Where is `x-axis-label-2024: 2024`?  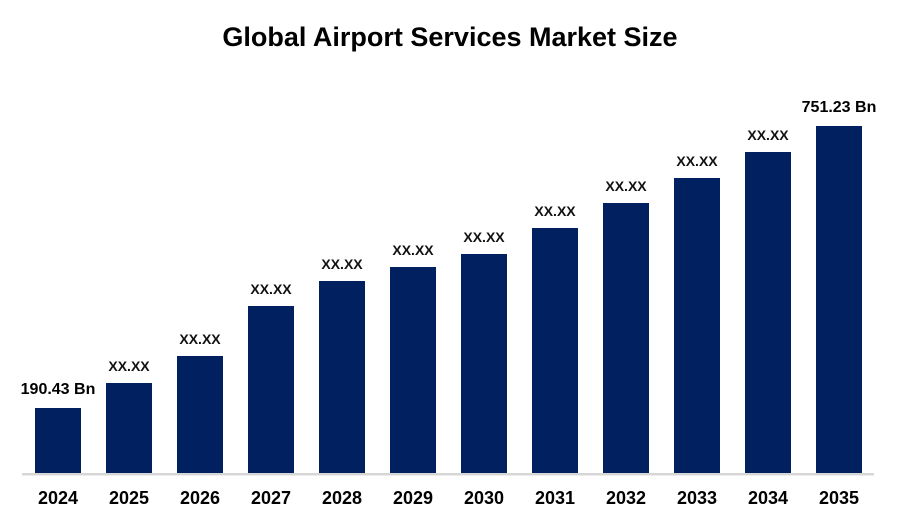 x-axis-label-2024: 2024 is located at coordinates (58, 498).